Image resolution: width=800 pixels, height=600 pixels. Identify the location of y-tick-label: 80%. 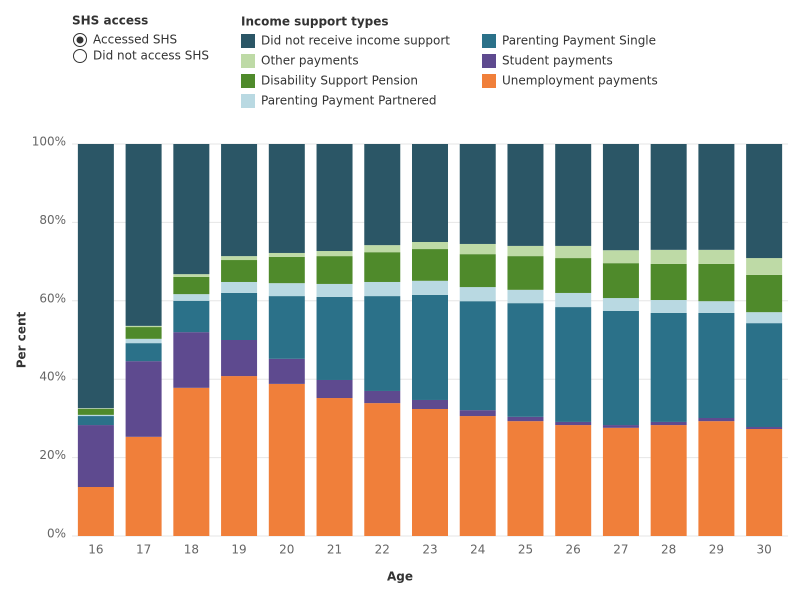
(52, 220).